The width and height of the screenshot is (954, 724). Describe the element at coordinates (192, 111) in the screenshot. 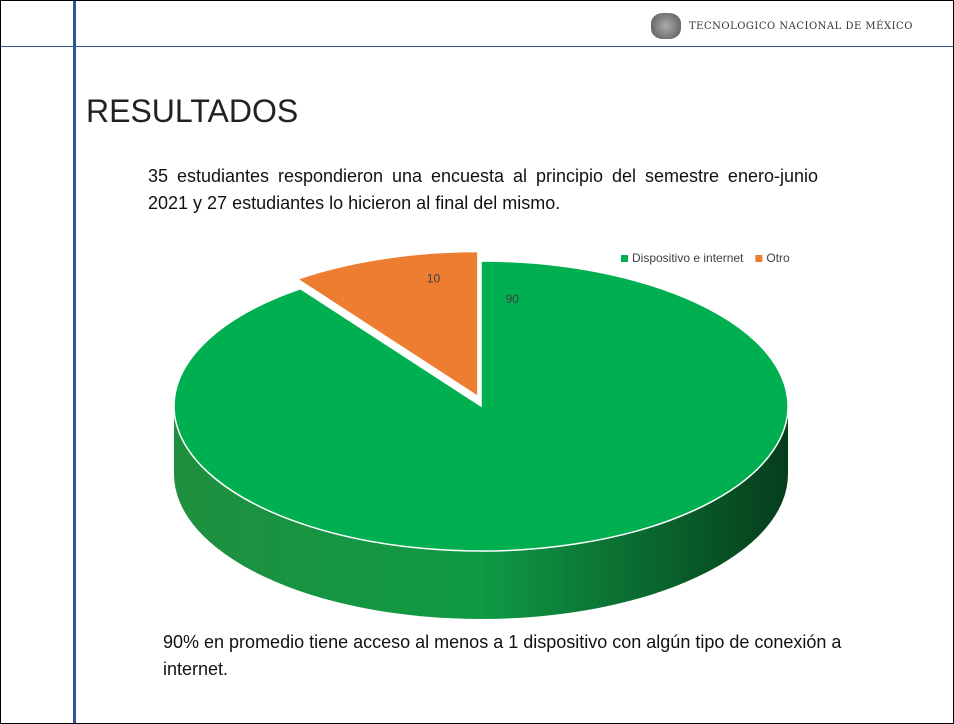

I see `slide-title: RESULTADOS` at that location.